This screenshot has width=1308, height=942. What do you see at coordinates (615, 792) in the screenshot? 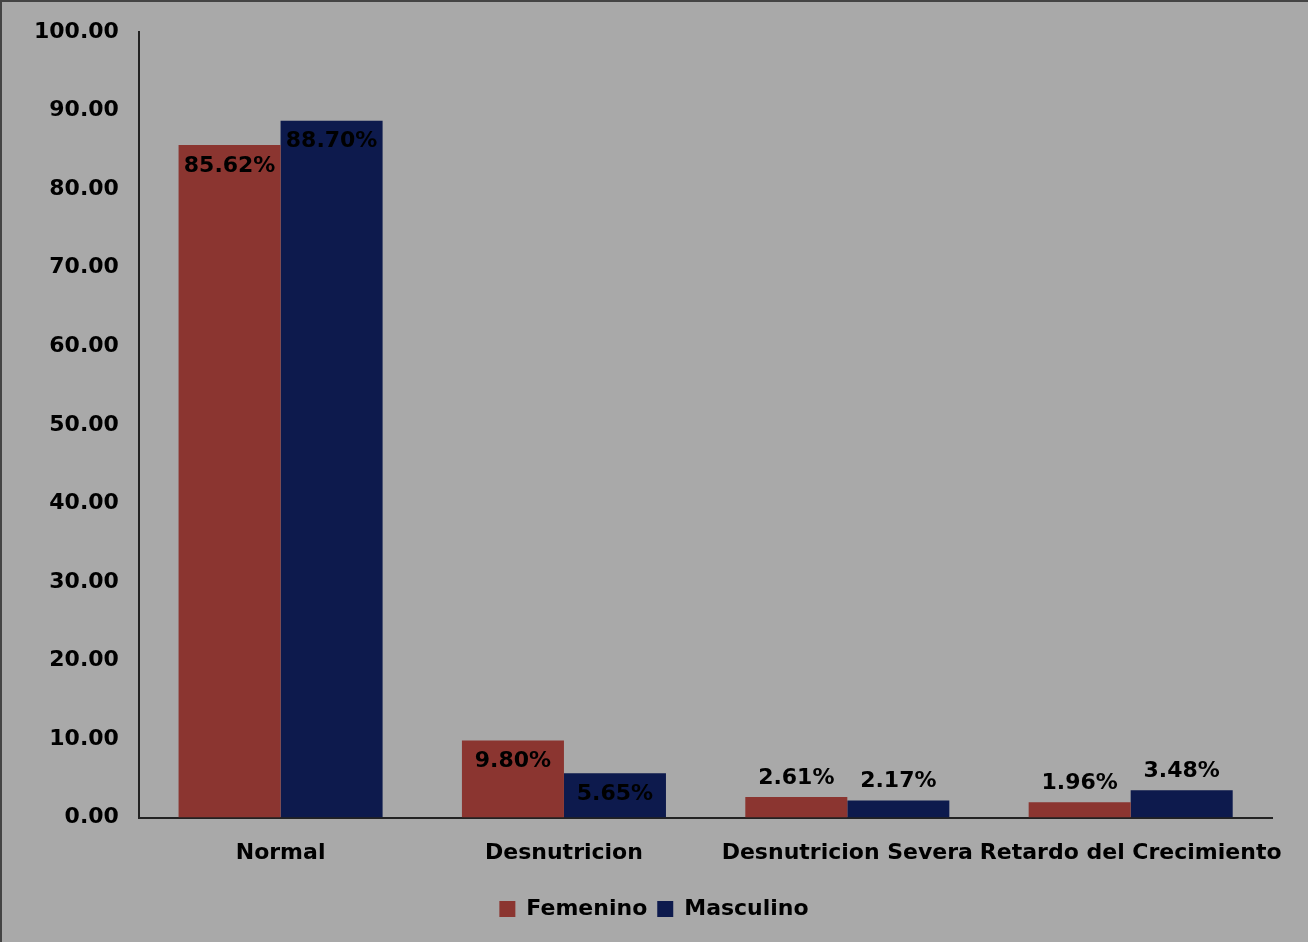
I see `data-label: 5.65%` at bounding box center [615, 792].